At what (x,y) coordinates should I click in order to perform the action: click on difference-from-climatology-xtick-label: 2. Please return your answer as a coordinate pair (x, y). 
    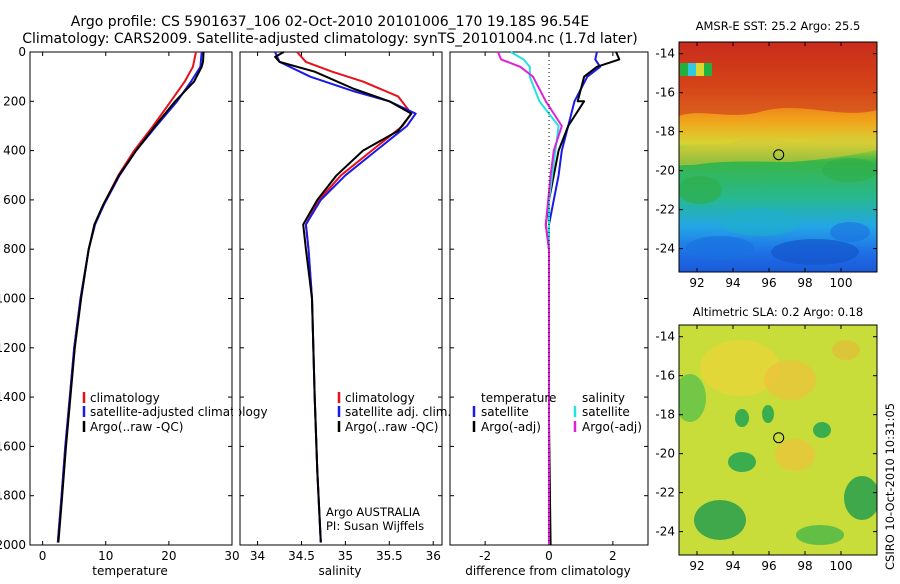
    Looking at the image, I should click on (613, 556).